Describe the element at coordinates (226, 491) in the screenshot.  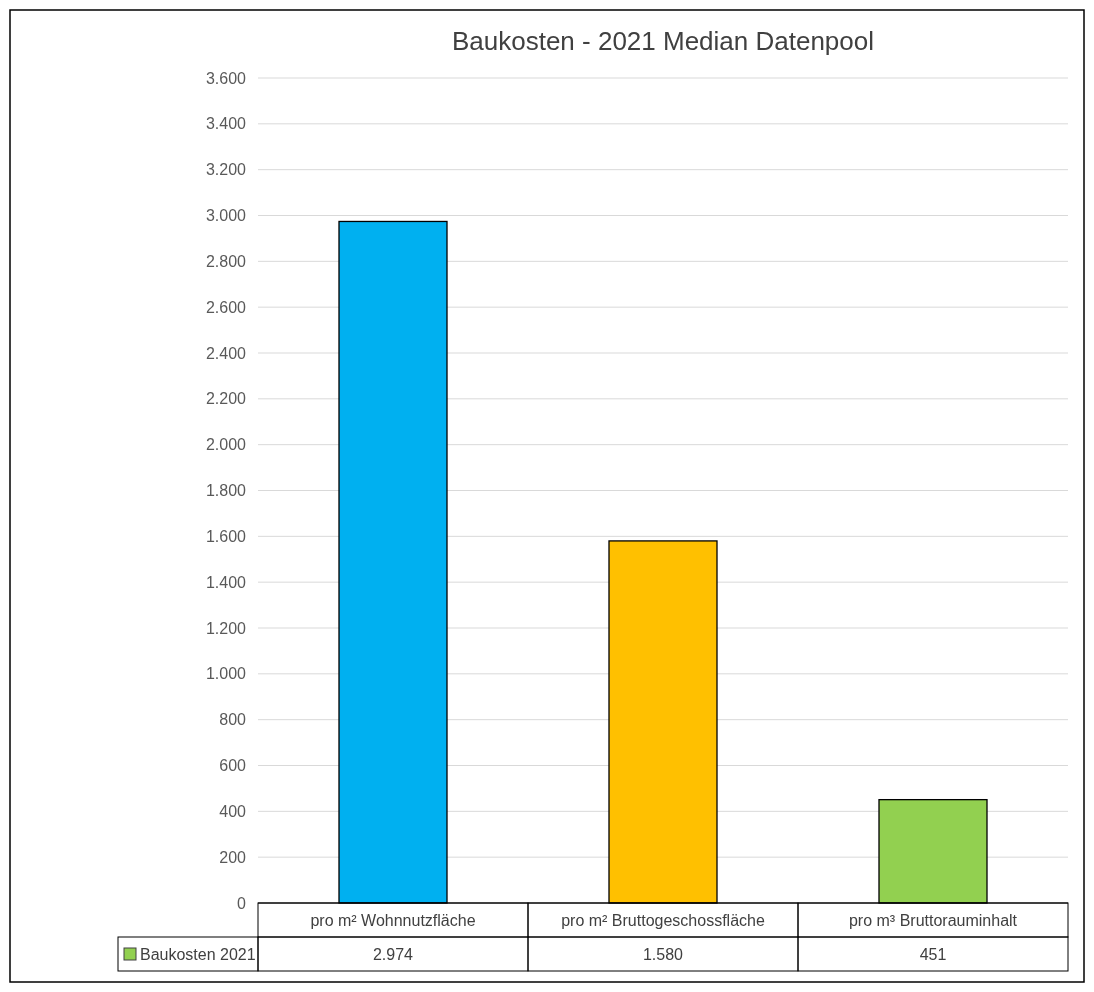
I see `y-tick-label: 1.800` at that location.